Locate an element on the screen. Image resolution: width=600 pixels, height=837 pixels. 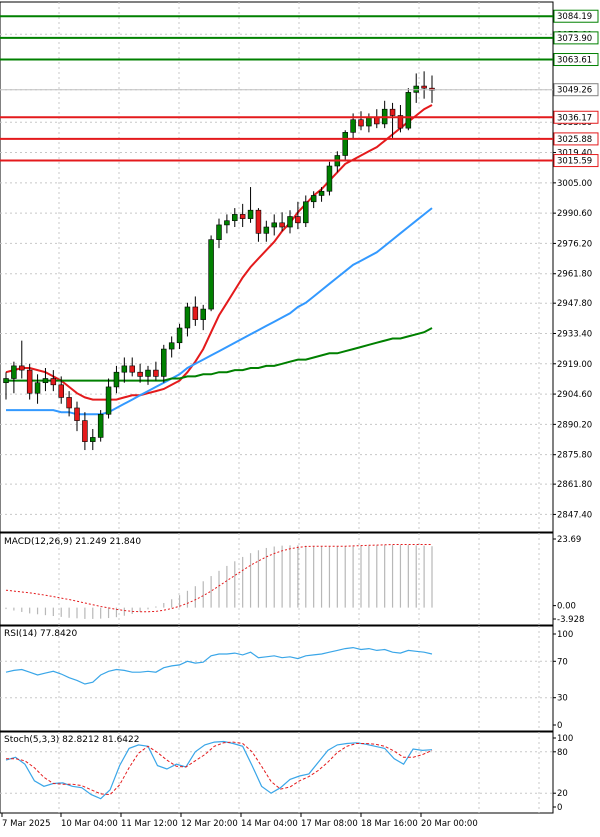
level-tag-label: 3036.17 is located at coordinates (574, 118).